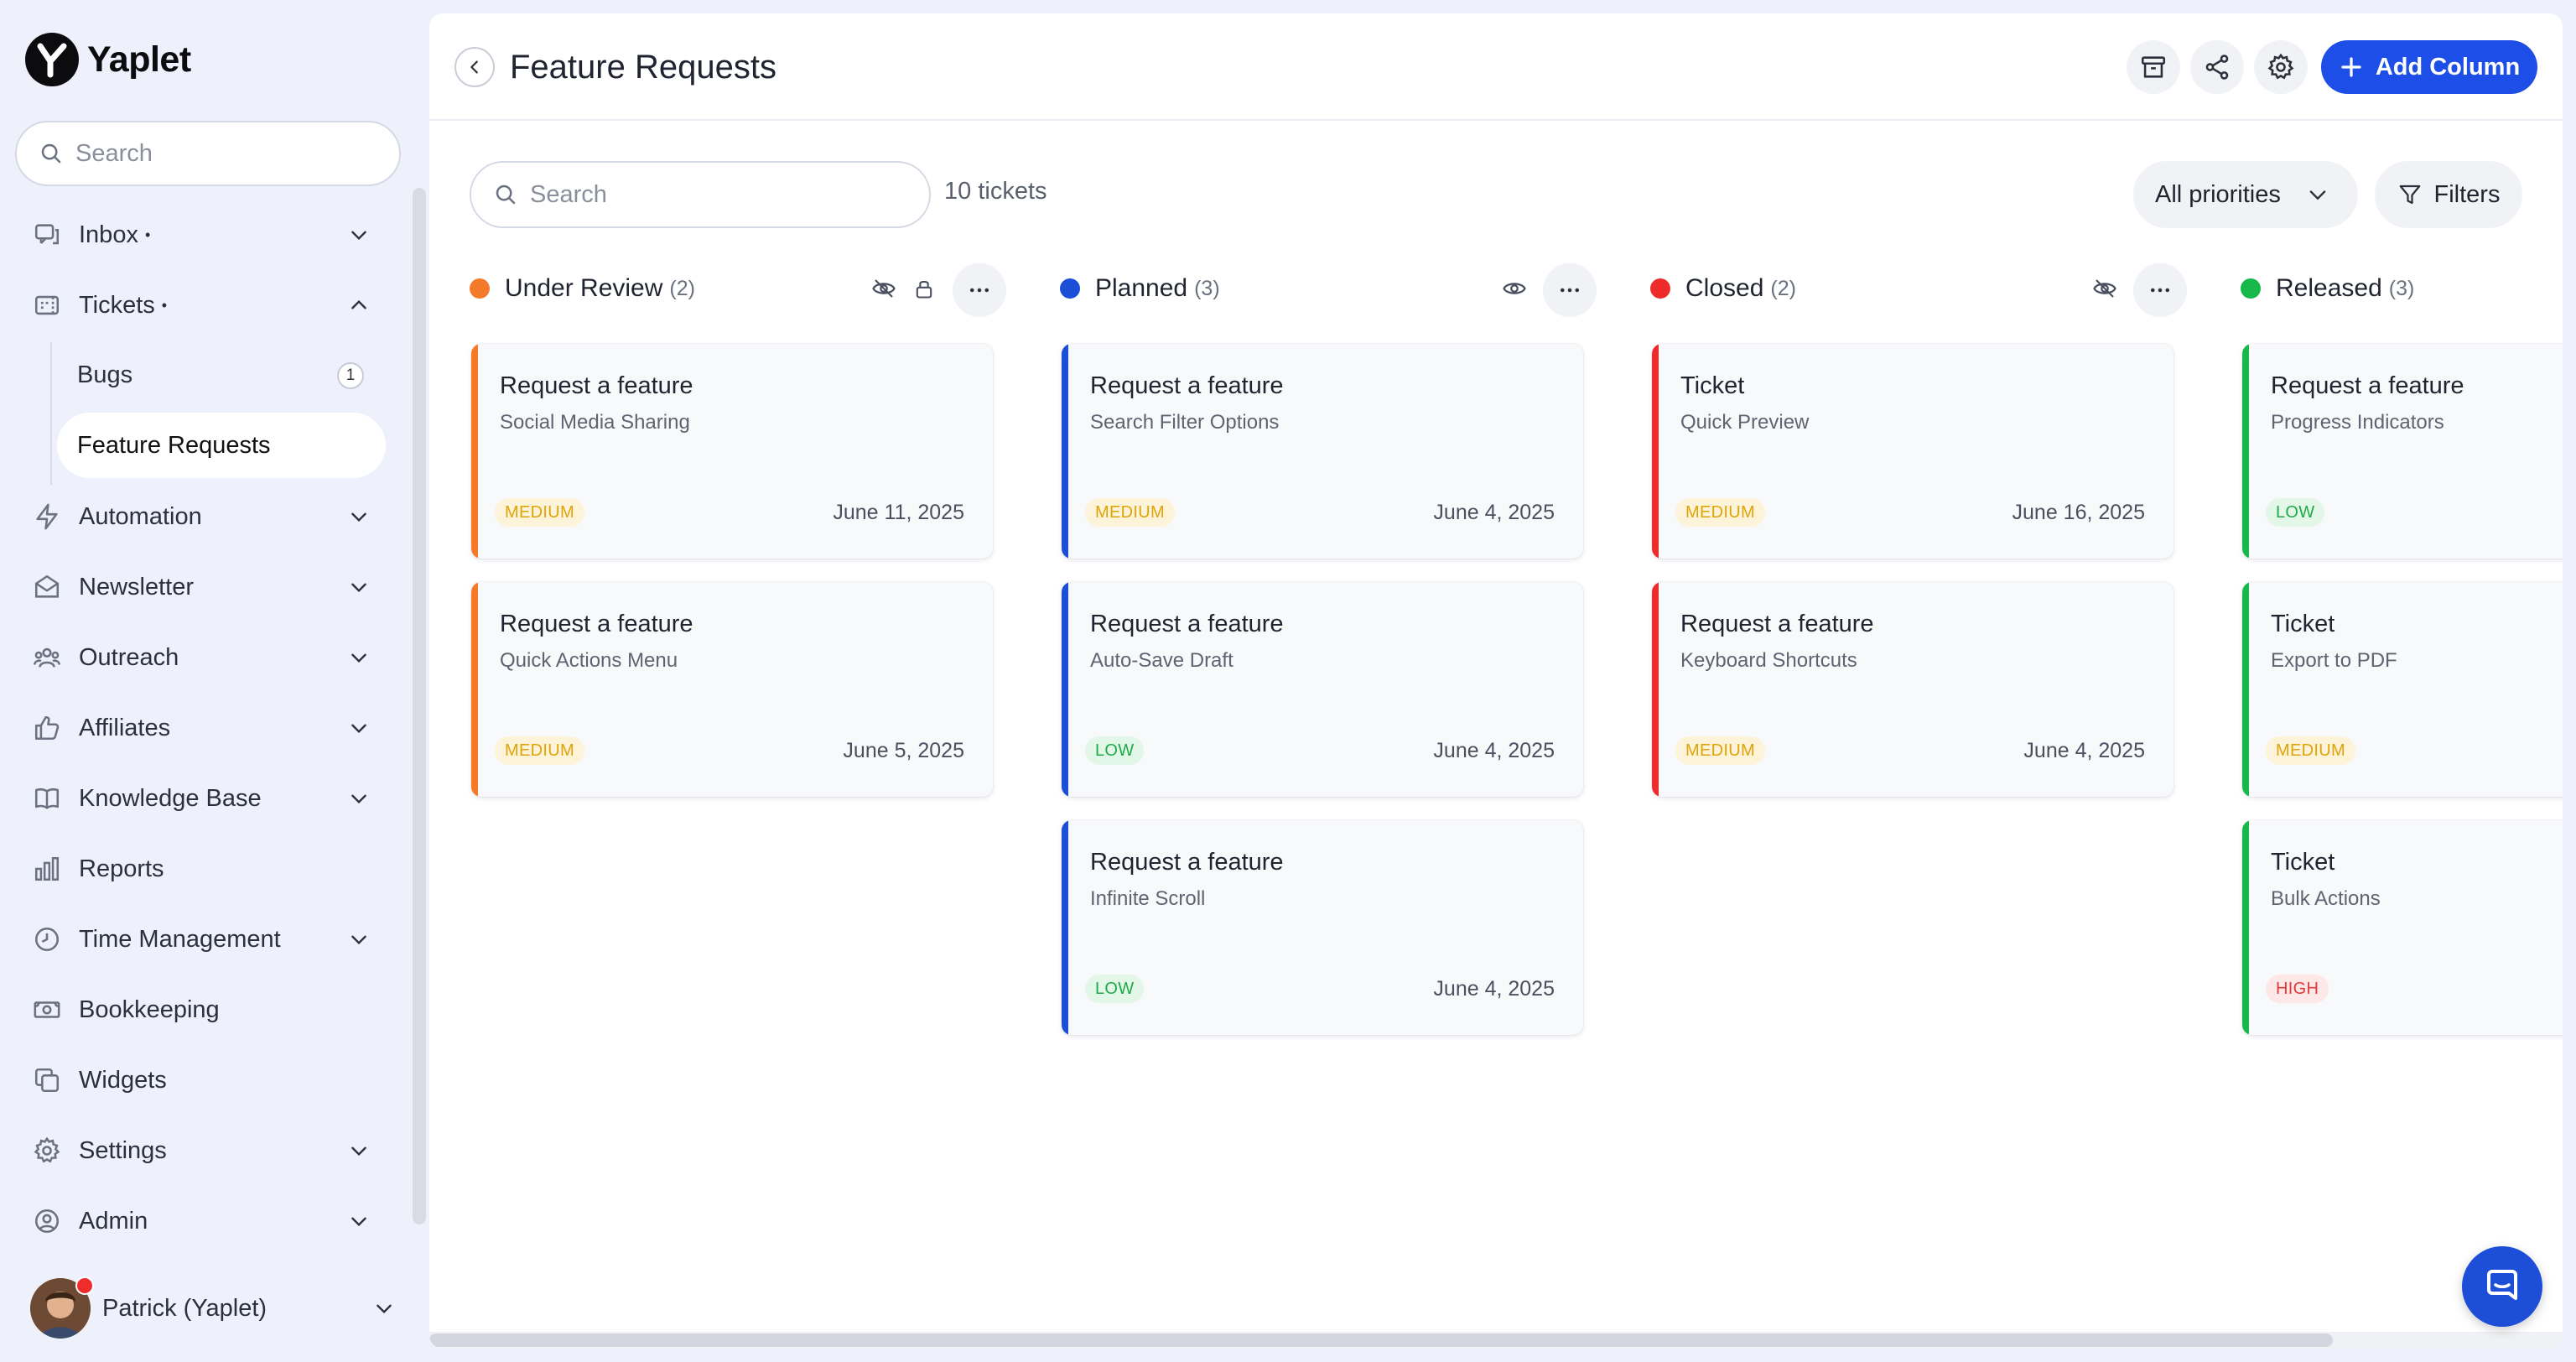  I want to click on chat-launcher-button, so click(2502, 1286).